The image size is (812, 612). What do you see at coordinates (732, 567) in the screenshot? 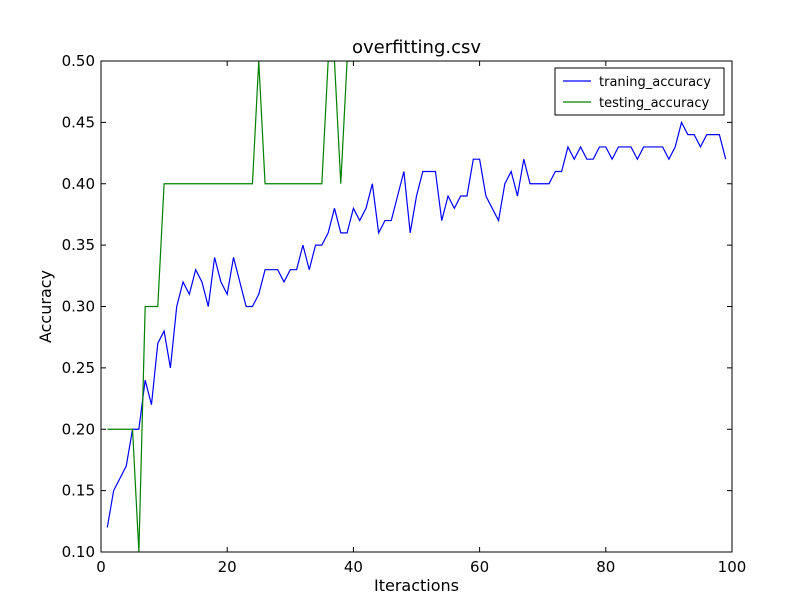
I see `x-tick-label: 100` at bounding box center [732, 567].